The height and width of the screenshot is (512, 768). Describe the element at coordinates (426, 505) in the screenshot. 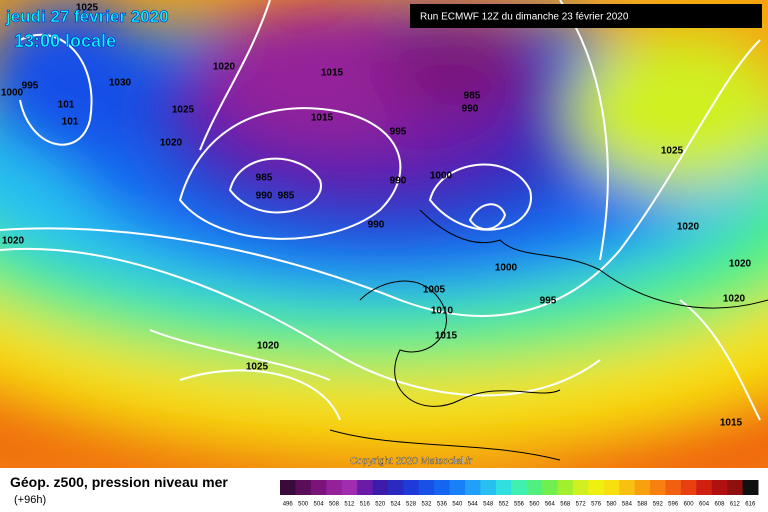

I see `scale-label: 532` at that location.